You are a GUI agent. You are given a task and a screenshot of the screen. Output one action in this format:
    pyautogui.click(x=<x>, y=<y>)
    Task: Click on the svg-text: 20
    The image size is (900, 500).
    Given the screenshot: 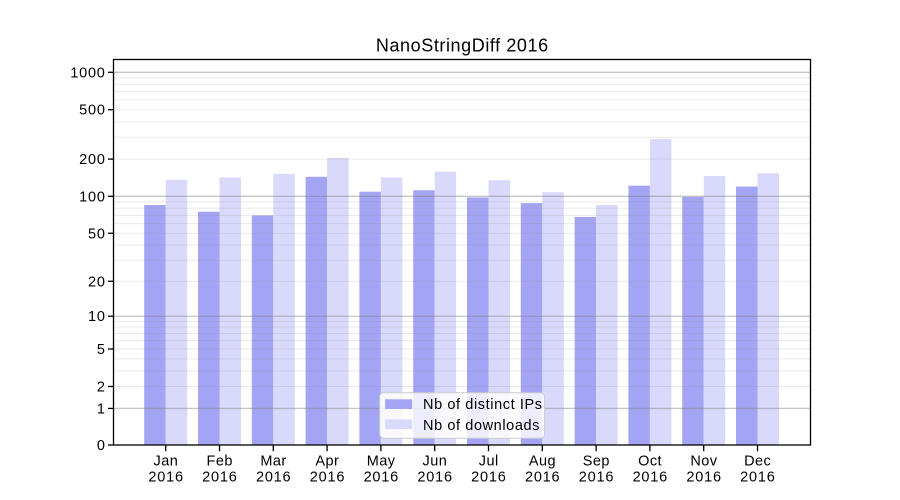 What is the action you would take?
    pyautogui.click(x=97, y=282)
    